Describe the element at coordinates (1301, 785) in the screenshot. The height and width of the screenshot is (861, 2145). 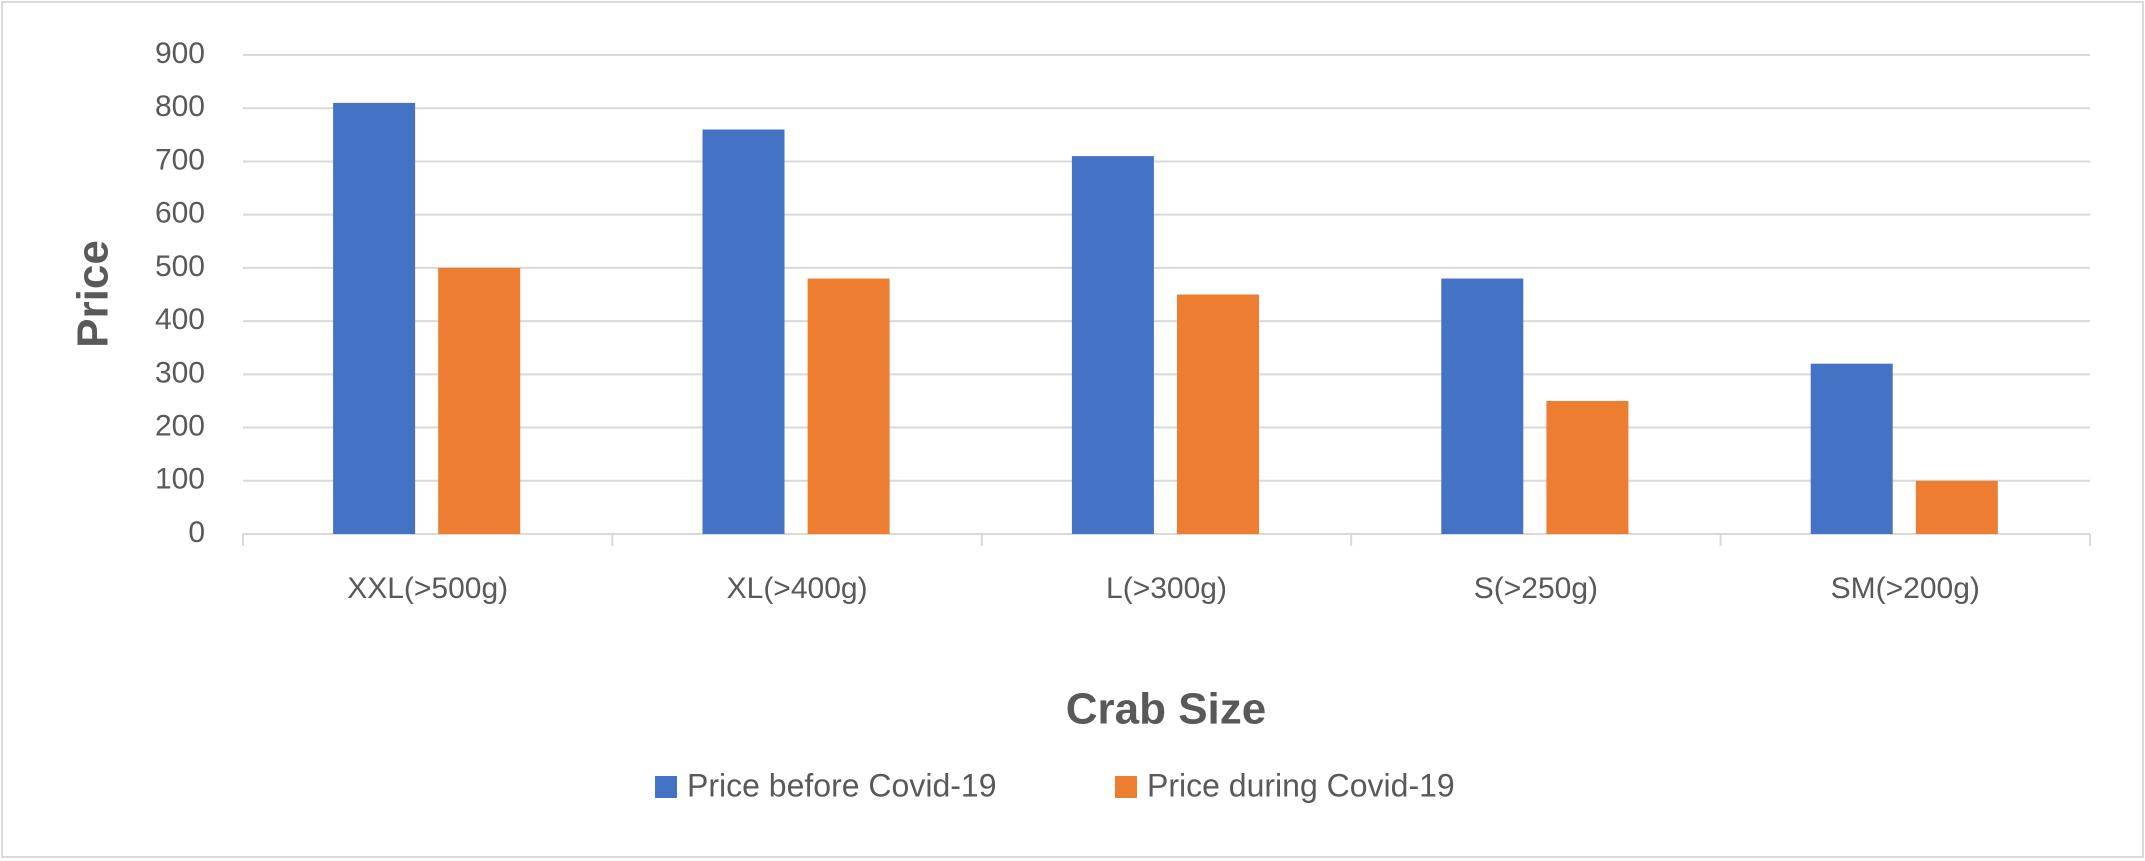
I see `legend-label: Price during Covid-19` at that location.